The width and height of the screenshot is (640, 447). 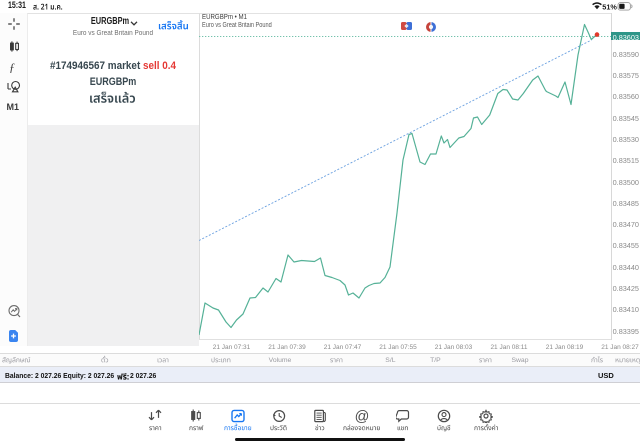 What do you see at coordinates (609, 6) in the screenshot?
I see `svg-text: 51%` at bounding box center [609, 6].